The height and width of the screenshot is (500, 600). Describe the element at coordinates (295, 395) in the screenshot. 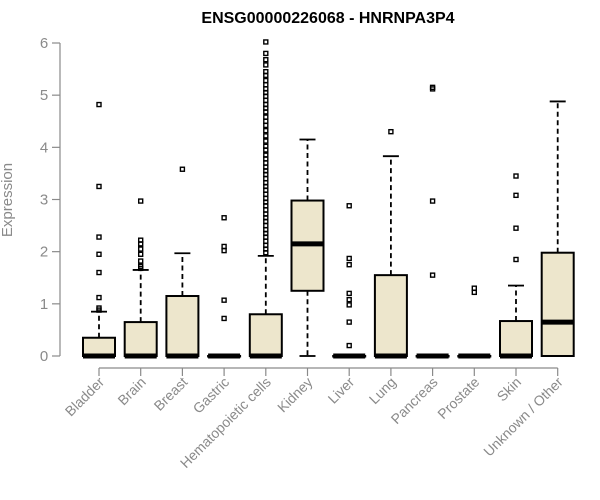

I see `x-tick-label: Kidney` at that location.